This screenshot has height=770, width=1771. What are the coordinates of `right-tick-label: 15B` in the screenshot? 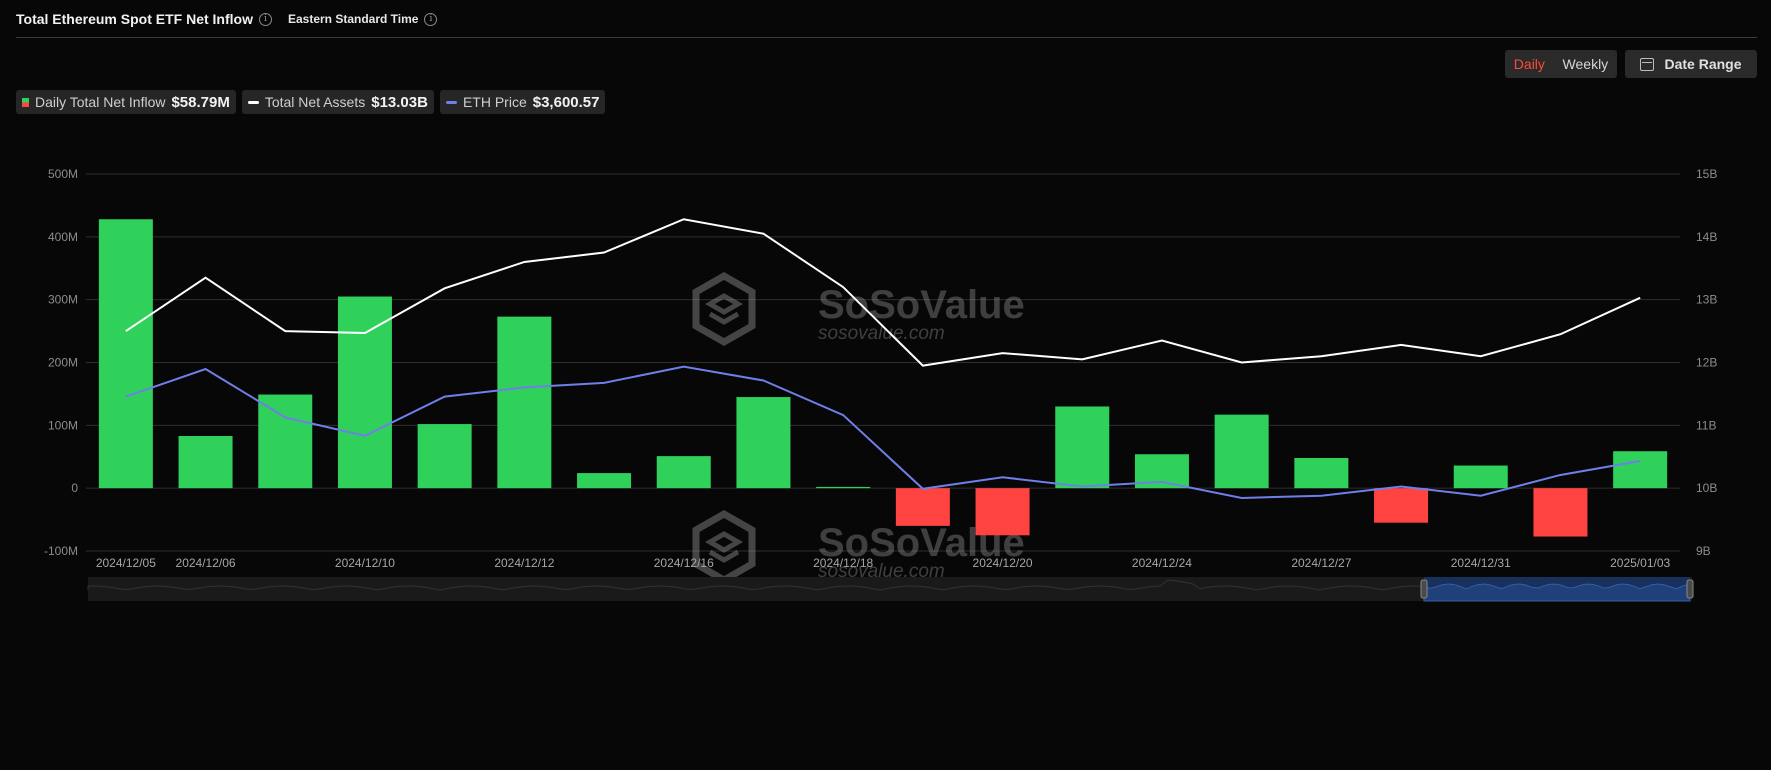 It's located at (1706, 174).